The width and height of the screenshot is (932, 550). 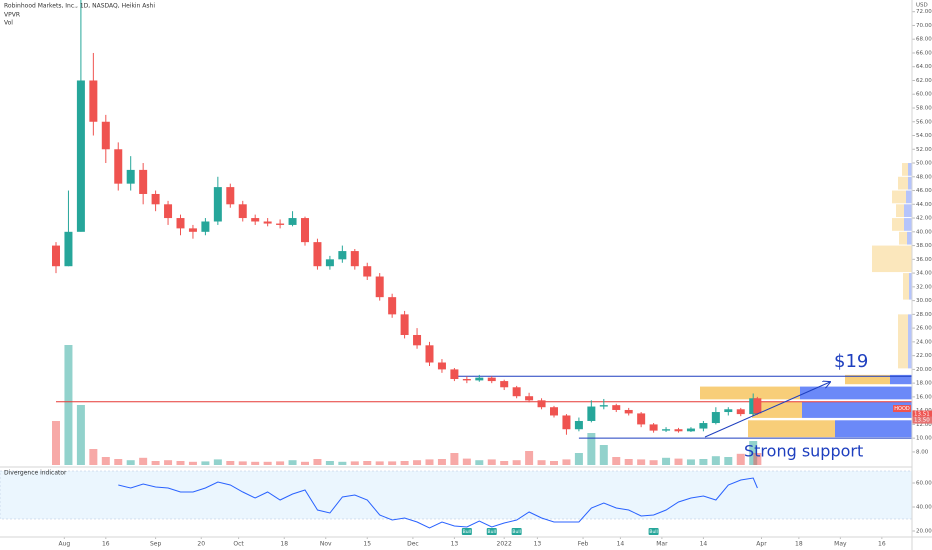 I want to click on price-tag-label: 13.50, so click(x=922, y=421).